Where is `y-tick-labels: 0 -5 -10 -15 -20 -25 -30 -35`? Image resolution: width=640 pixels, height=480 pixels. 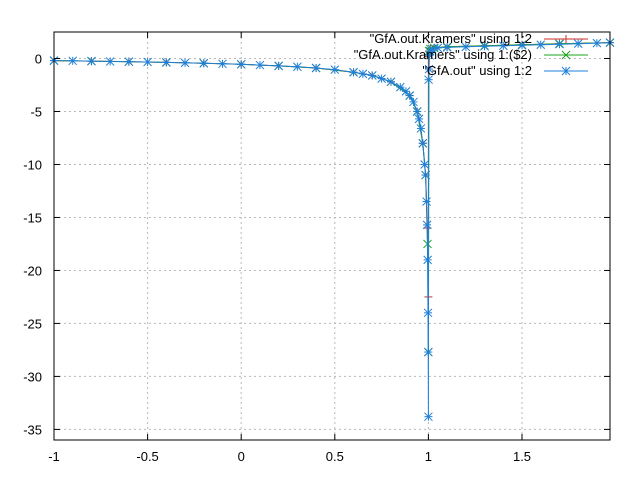 y-tick-labels: 0 -5 -10 -15 -20 -25 -30 -35 is located at coordinates (32, 244).